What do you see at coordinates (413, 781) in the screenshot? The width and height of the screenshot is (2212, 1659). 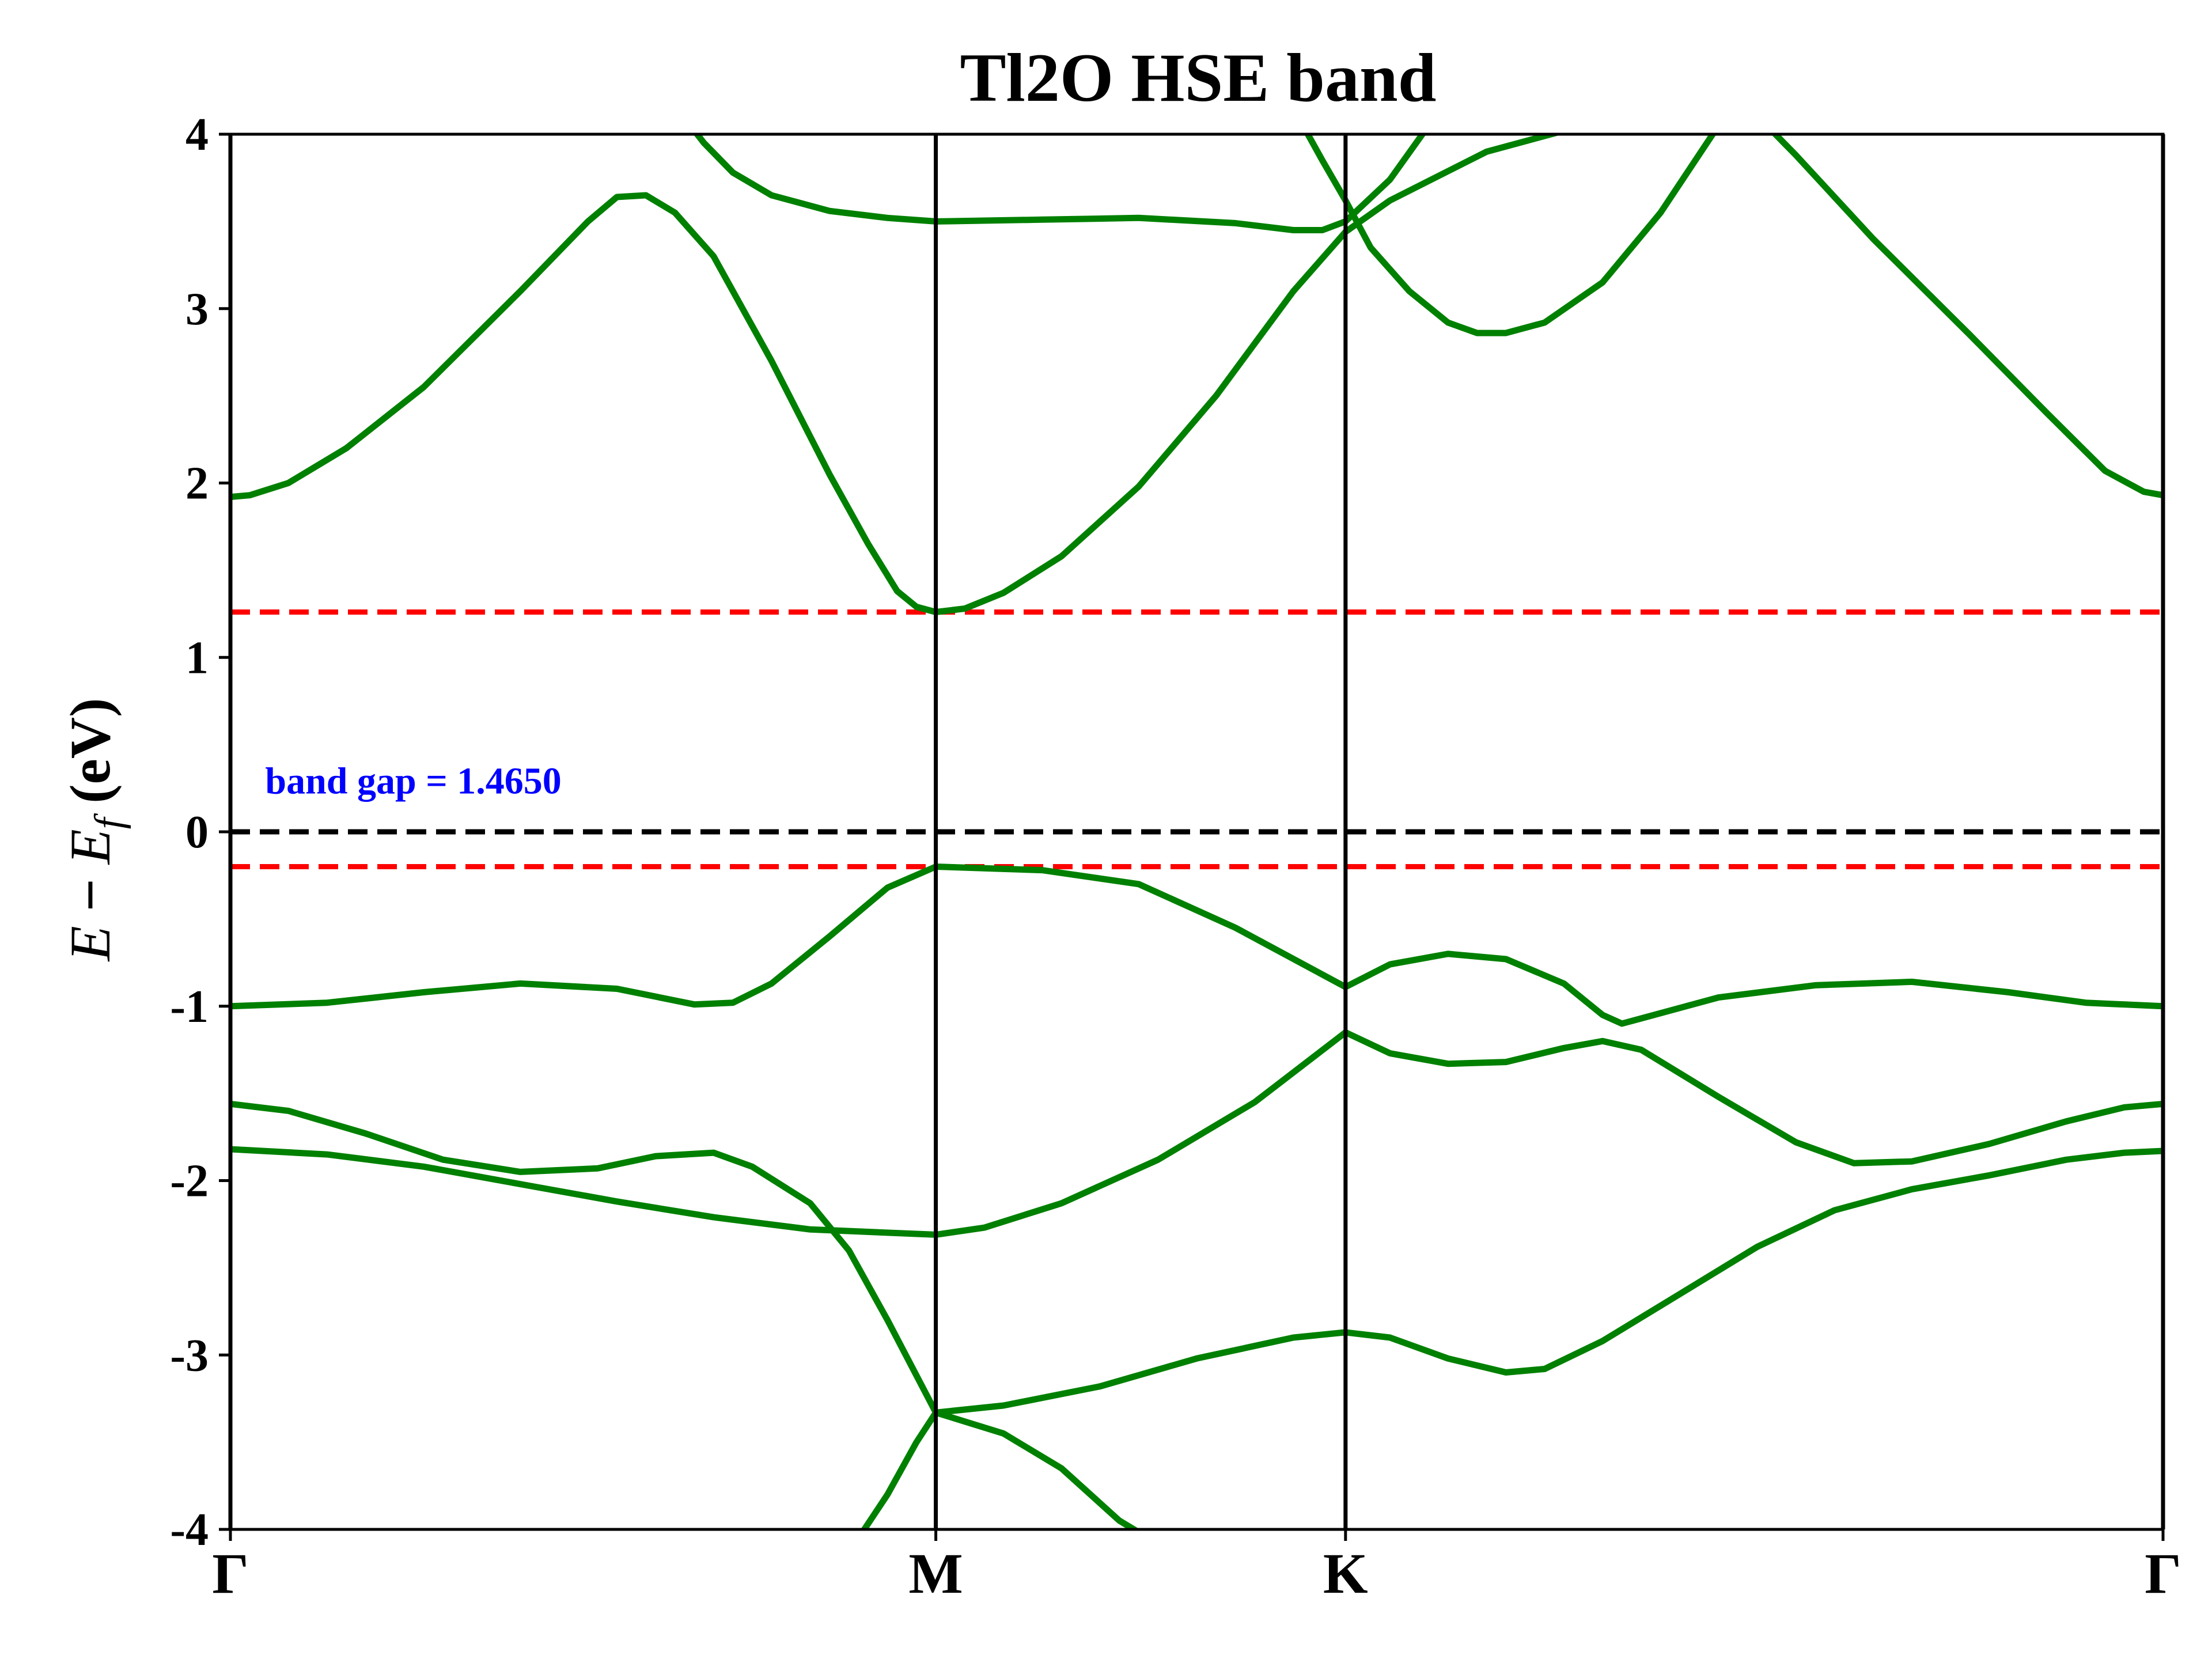 I see `band-gap-annotation: band gap = 1.4650` at bounding box center [413, 781].